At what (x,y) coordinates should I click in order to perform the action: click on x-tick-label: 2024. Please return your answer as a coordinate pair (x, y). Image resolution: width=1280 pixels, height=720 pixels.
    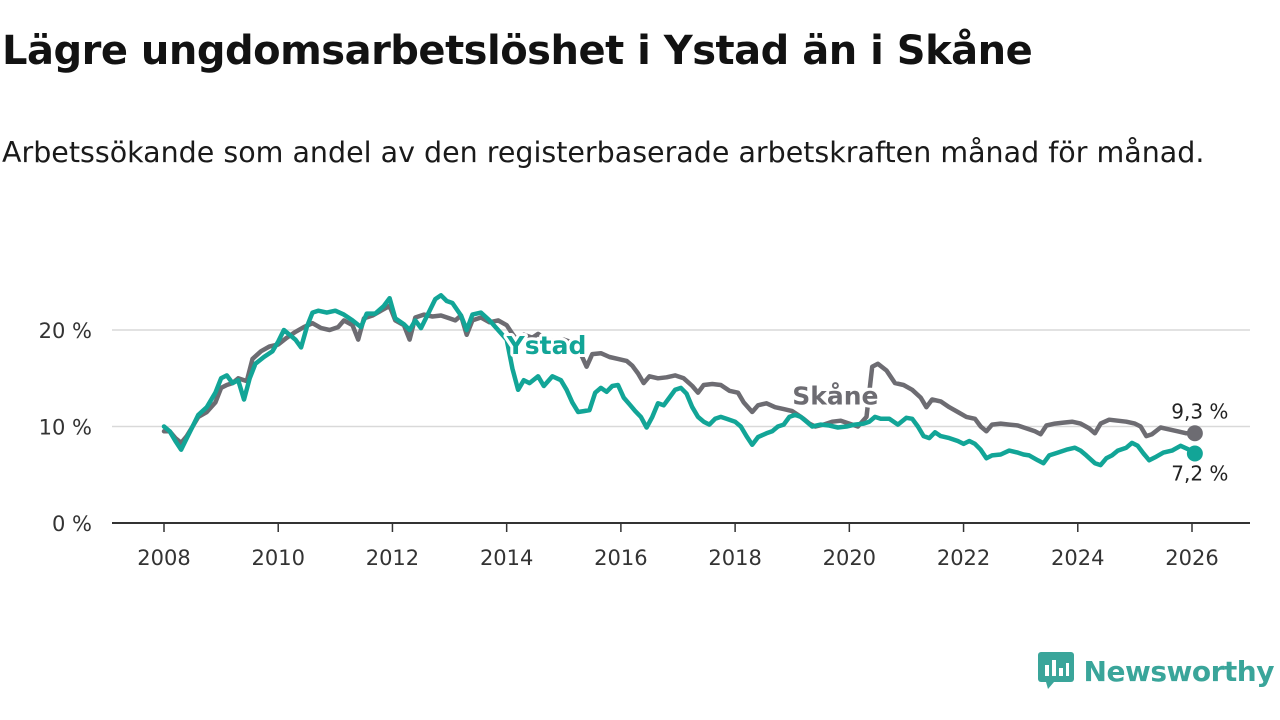
    Looking at the image, I should click on (1077, 558).